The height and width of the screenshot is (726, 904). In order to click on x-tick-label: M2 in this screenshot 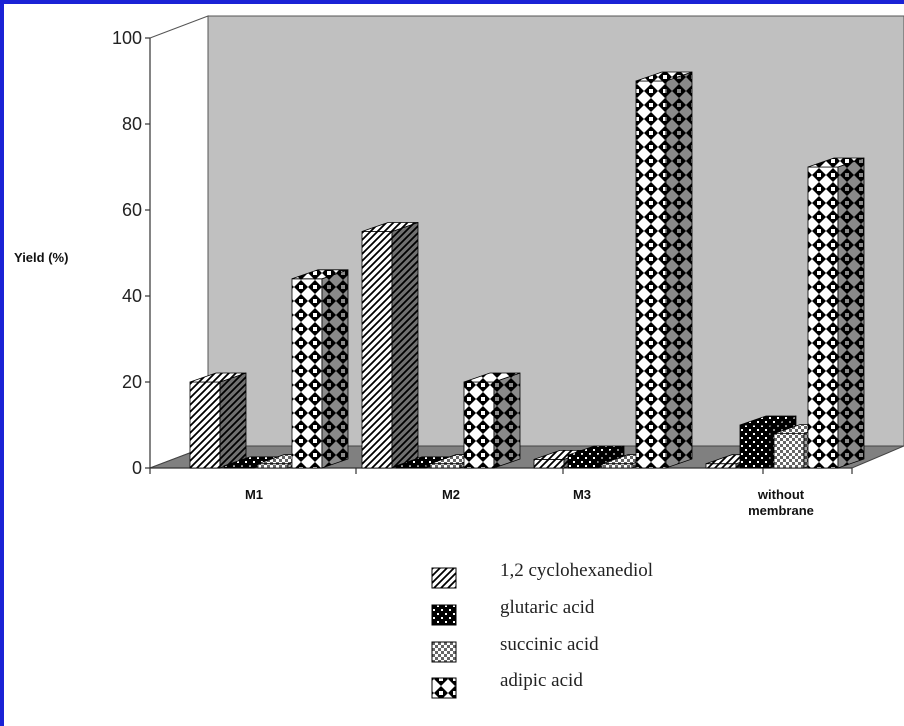, I will do `click(451, 494)`.